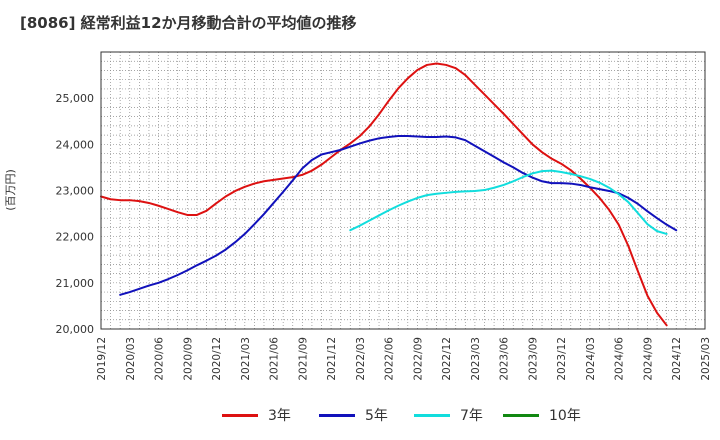 Image resolution: width=720 pixels, height=440 pixels. I want to click on legend-item: 10年, so click(542, 415).